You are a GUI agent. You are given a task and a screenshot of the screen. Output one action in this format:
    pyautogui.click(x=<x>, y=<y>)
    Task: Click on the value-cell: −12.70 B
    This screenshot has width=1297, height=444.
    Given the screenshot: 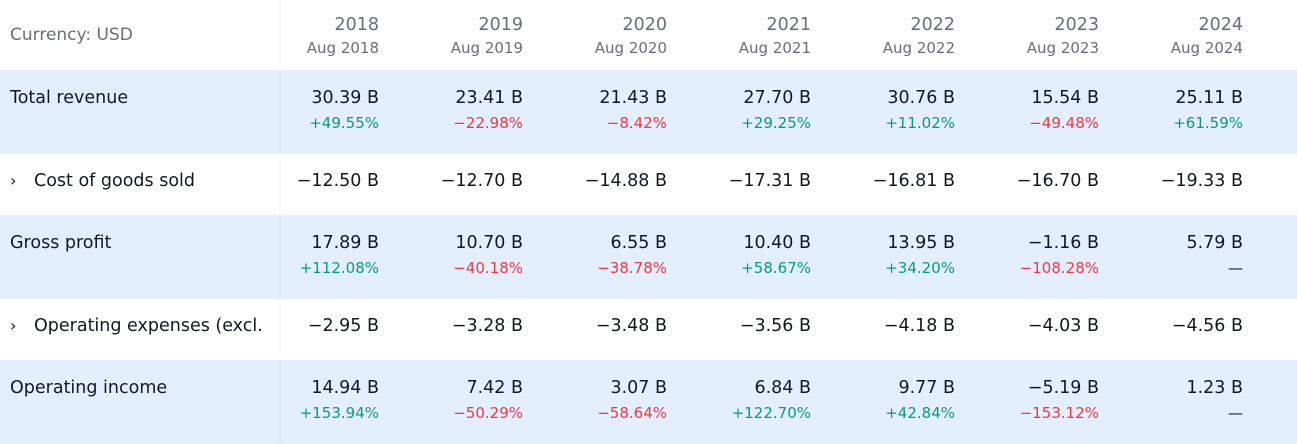 What is the action you would take?
    pyautogui.click(x=451, y=184)
    